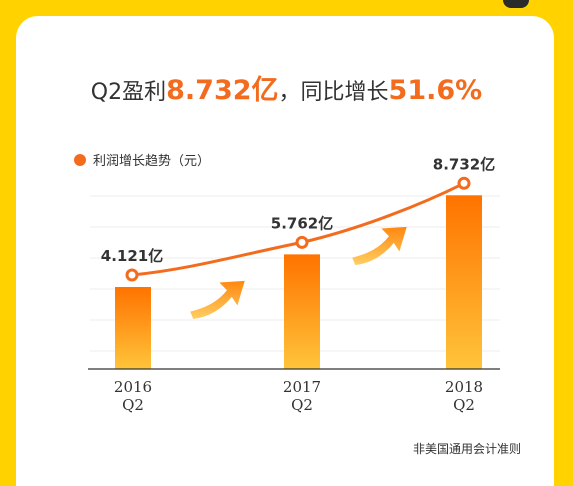 The width and height of the screenshot is (573, 486). Describe the element at coordinates (222, 90) in the screenshot. I see `headline-profit: 8.732亿` at that location.